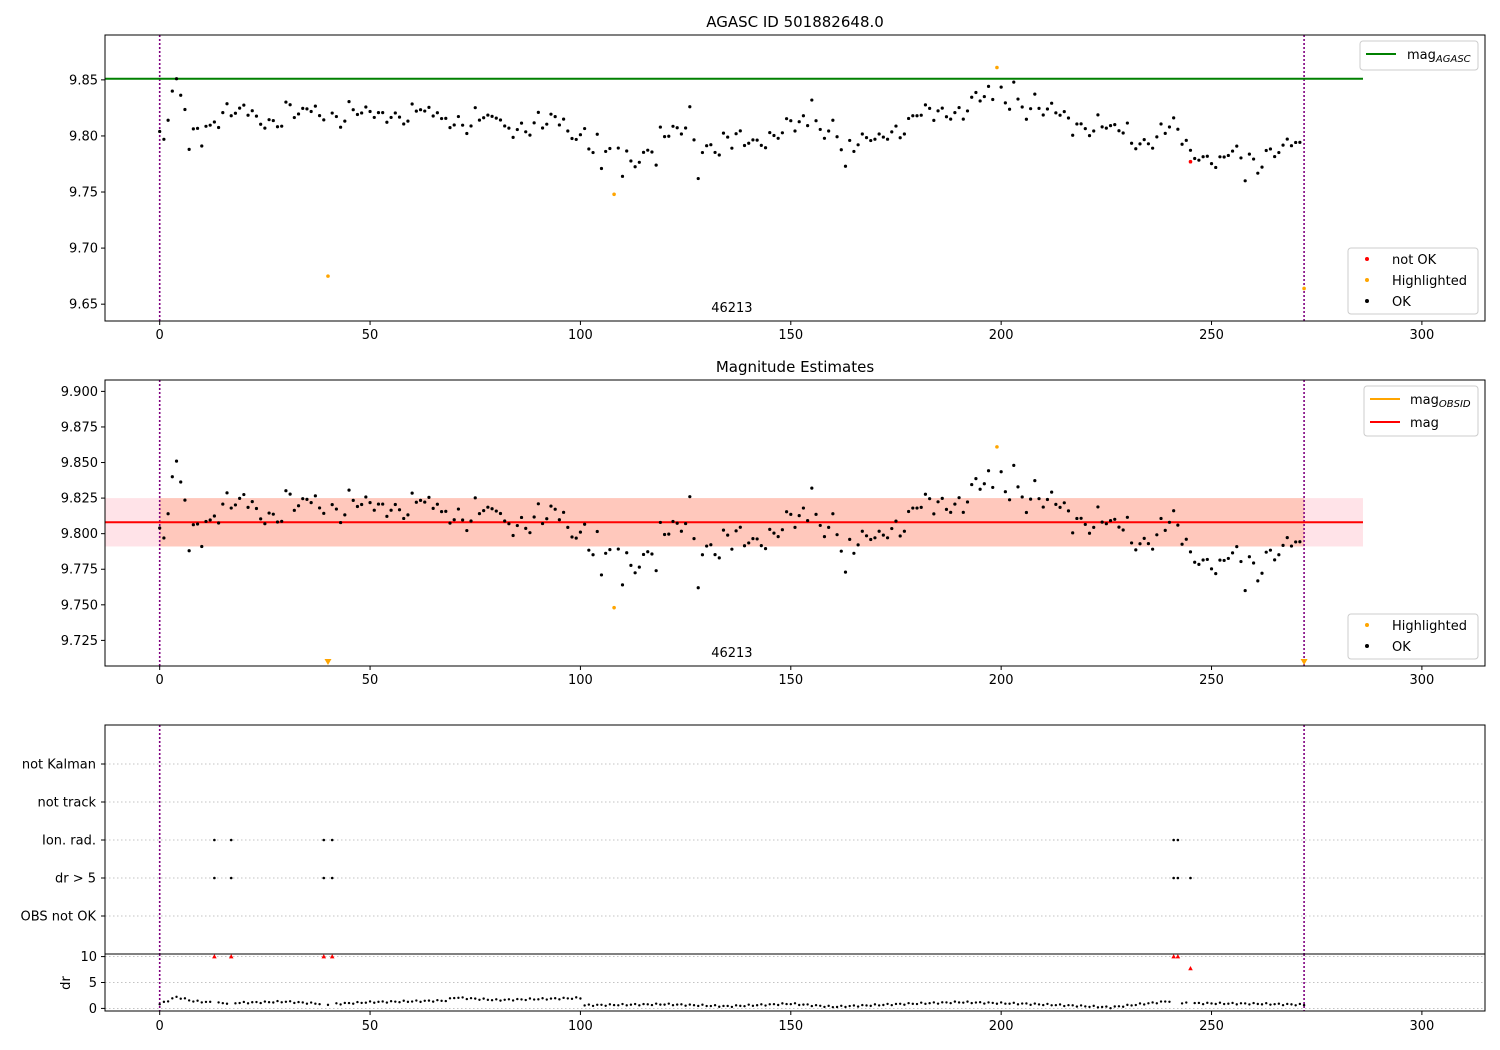 This screenshot has width=1500, height=1050. Describe the element at coordinates (79, 534) in the screenshot. I see `p2-y-tick-label: 9.800` at that location.